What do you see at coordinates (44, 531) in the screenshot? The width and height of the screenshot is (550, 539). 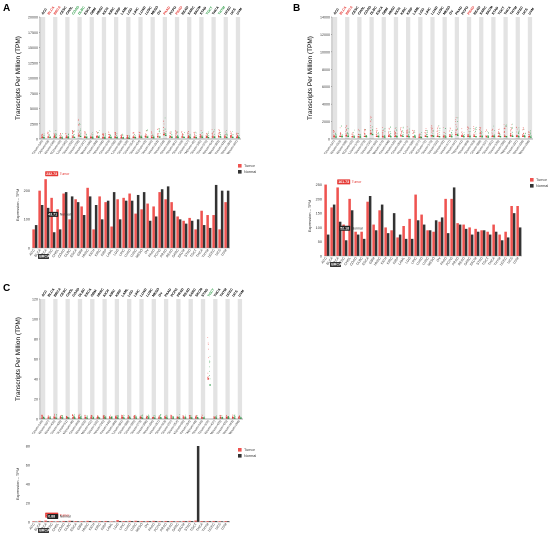 I see `tooltip-axis-label: BRCA` at bounding box center [44, 531].